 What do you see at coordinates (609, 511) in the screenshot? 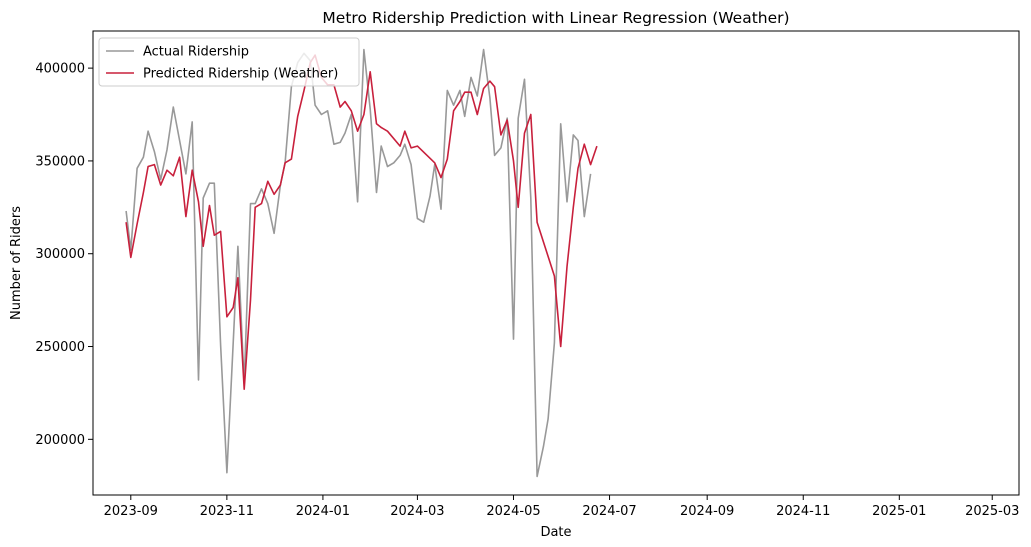
I see `x-tick-label: 2024-07` at bounding box center [609, 511].